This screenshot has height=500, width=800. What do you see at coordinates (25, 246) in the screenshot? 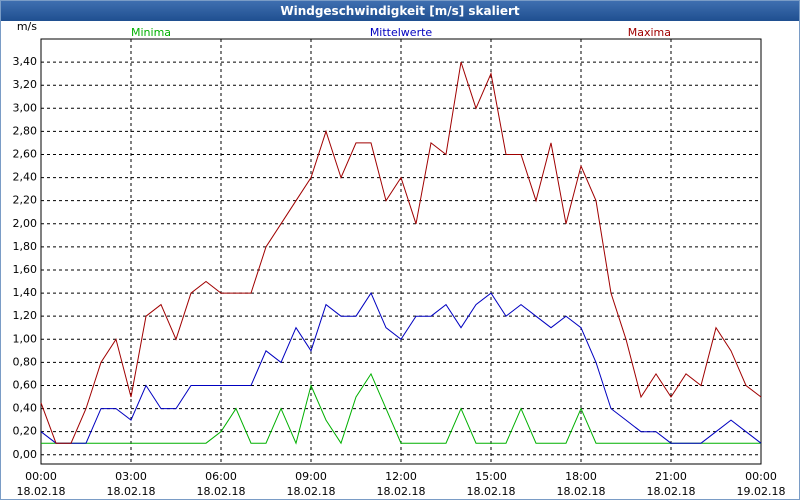
I see `y-tick-label: 1,80` at bounding box center [25, 246].